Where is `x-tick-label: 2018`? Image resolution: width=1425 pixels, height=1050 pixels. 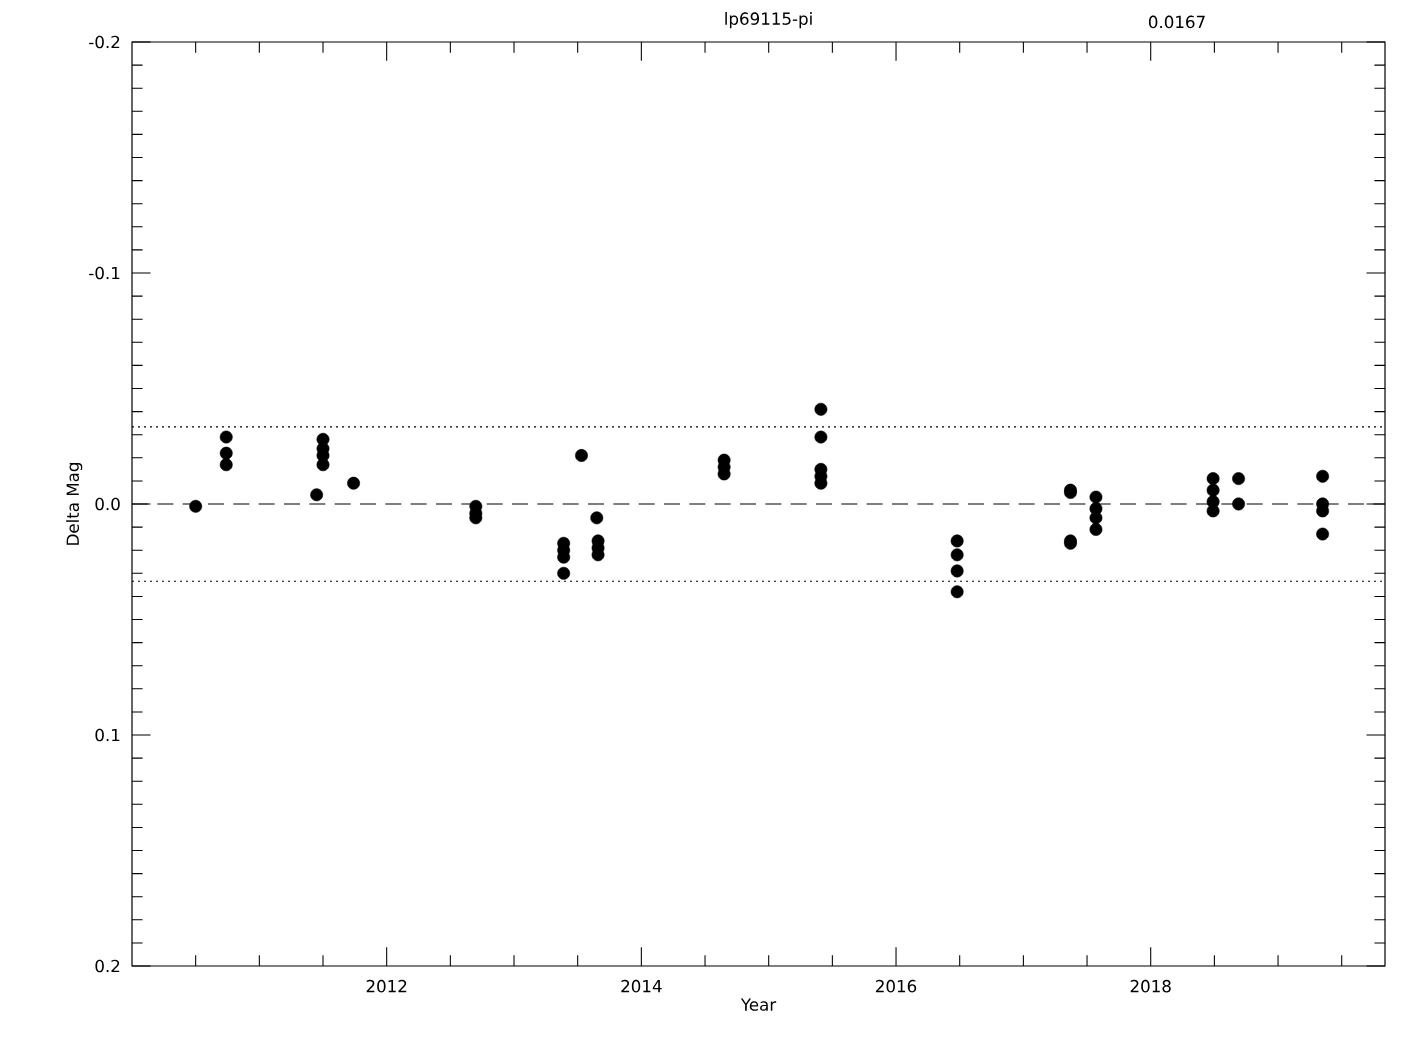
x-tick-label: 2018 is located at coordinates (1150, 986).